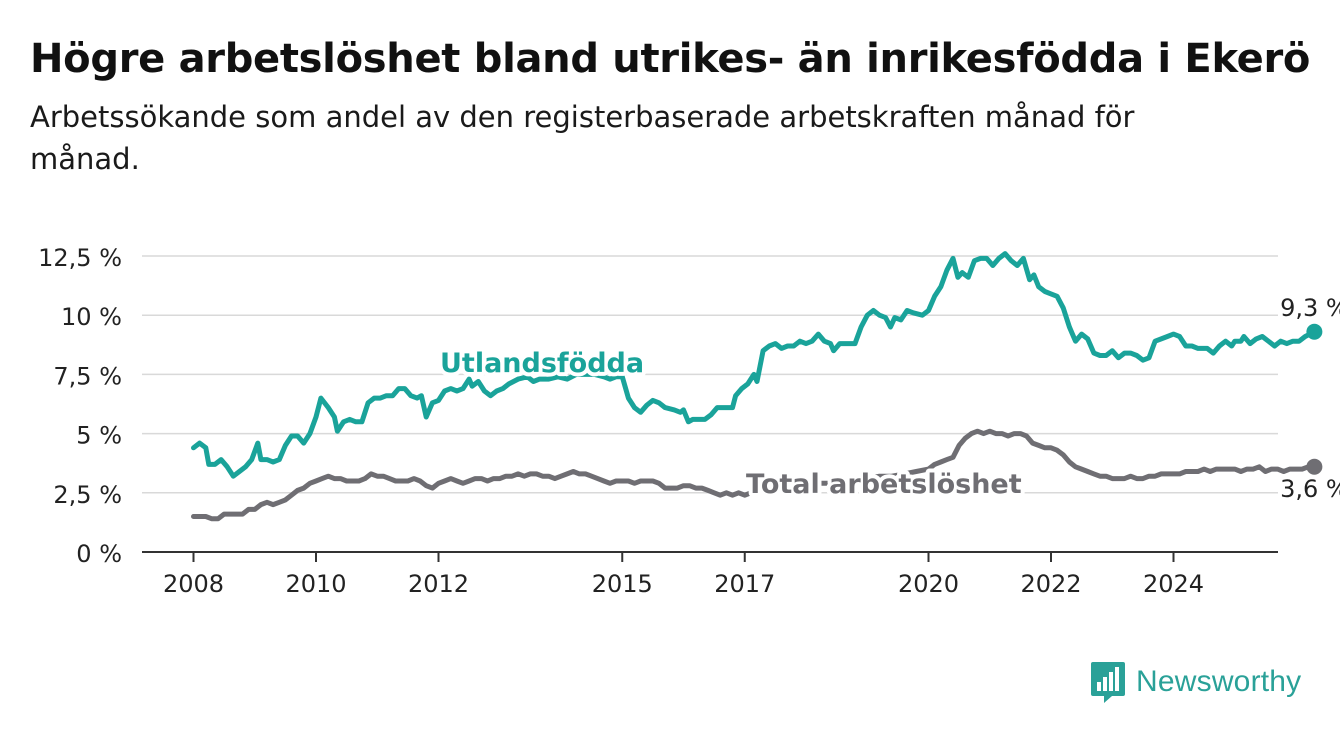 The image size is (1340, 734). I want to click on total-arbetsloshet-end-point, so click(1314, 466).